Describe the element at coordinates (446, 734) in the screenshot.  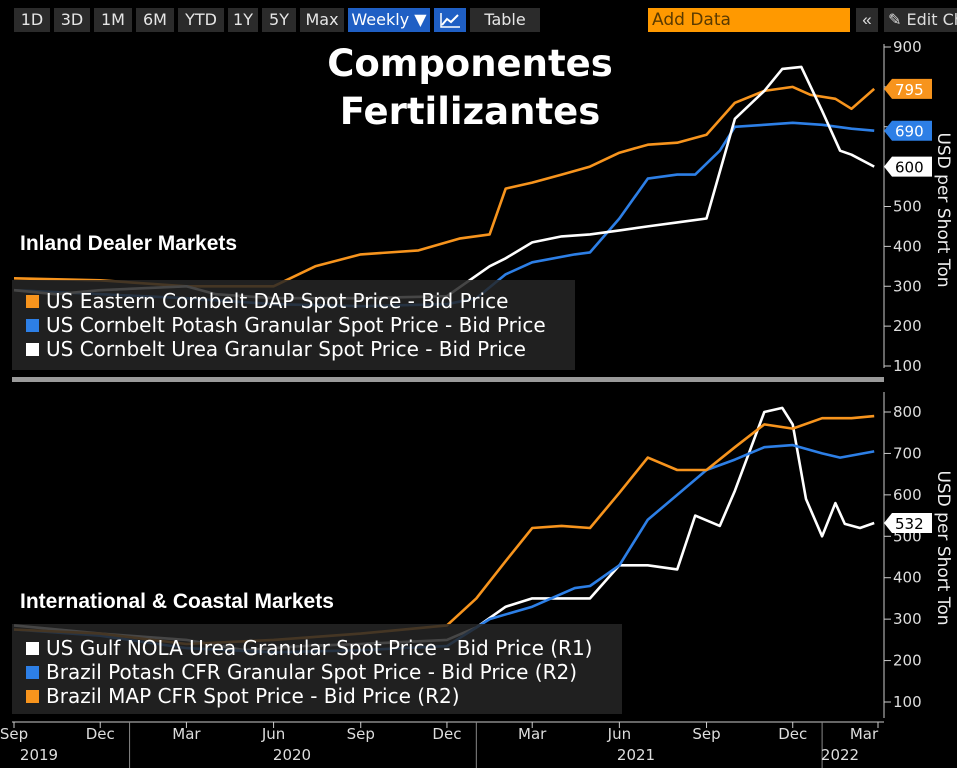
I see `x-tick-label-5: Dec` at that location.